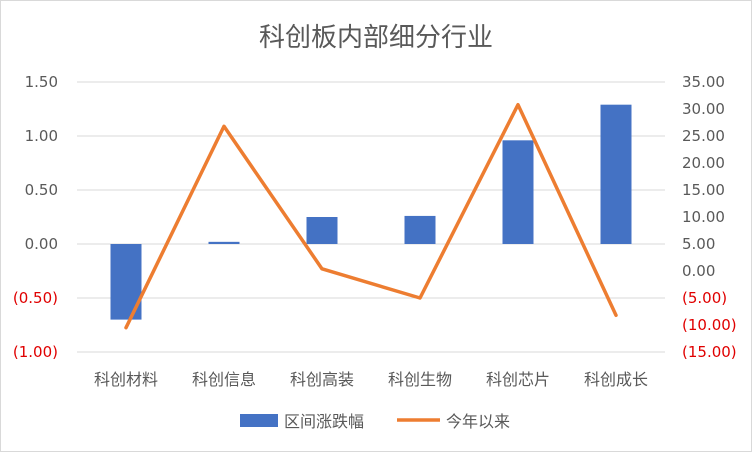 The image size is (752, 452). Describe the element at coordinates (703, 82) in the screenshot. I see `right-tick-label: 35.00` at that location.